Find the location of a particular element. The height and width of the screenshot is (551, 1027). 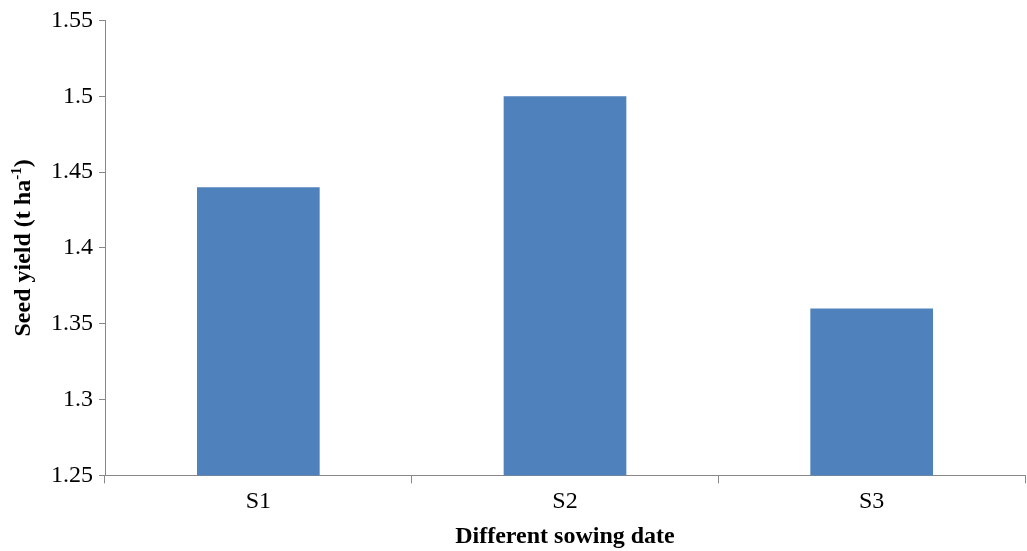

x-tick-label: S3 is located at coordinates (871, 500).